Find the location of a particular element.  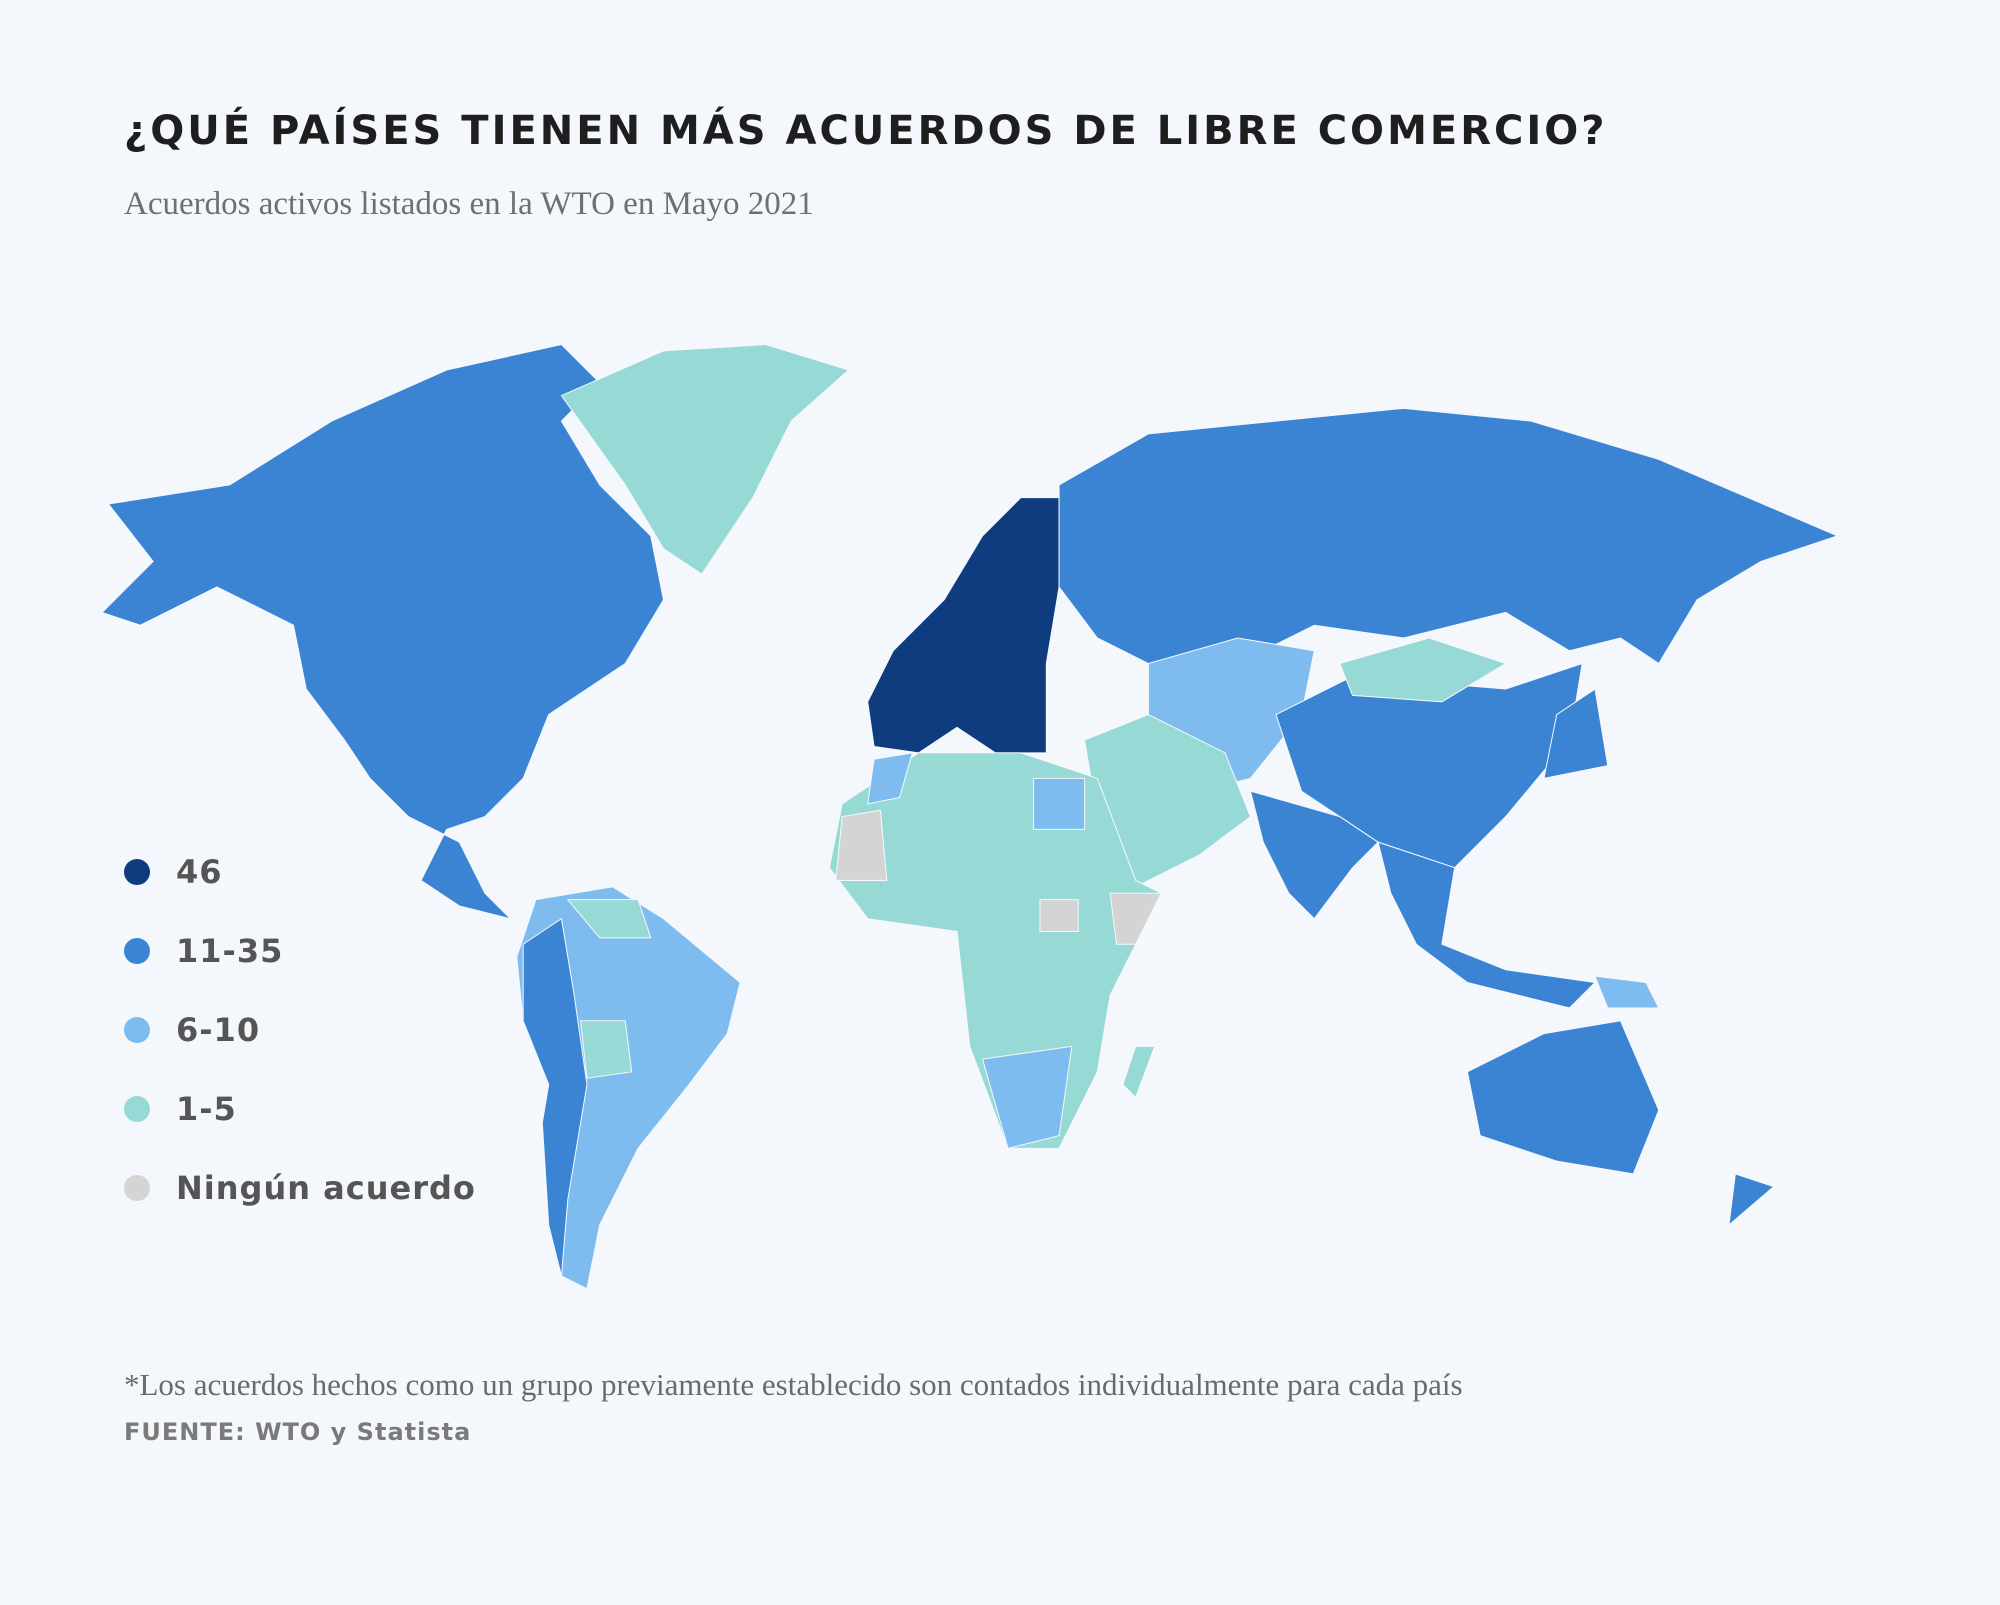

south-sudan is located at coordinates (1059, 915).